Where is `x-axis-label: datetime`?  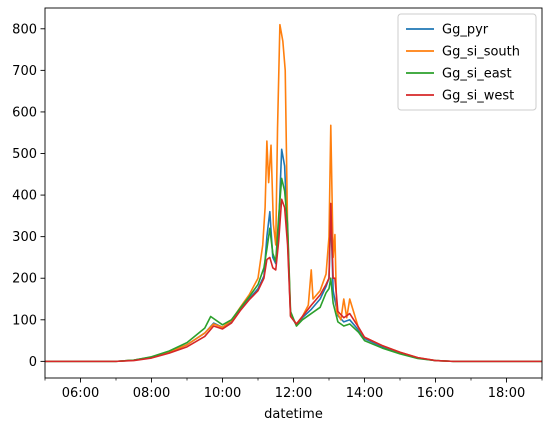 x-axis-label: datetime is located at coordinates (293, 414).